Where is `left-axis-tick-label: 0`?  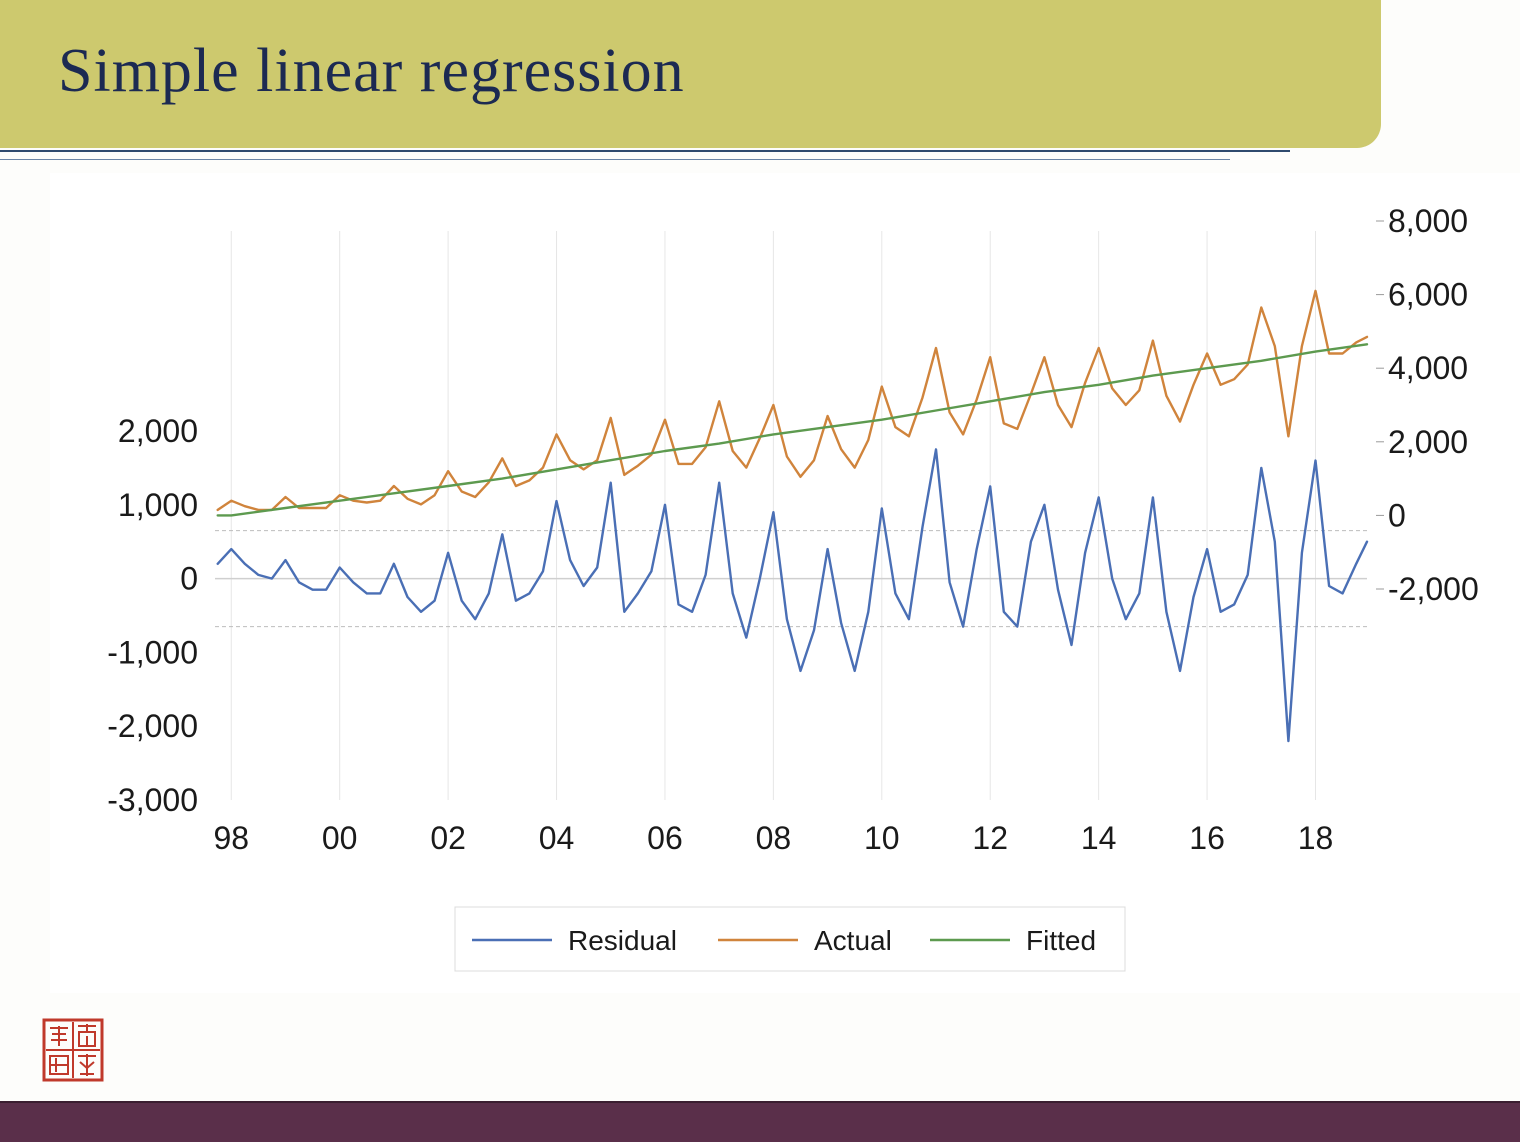
left-axis-tick-label: 0 is located at coordinates (189, 579).